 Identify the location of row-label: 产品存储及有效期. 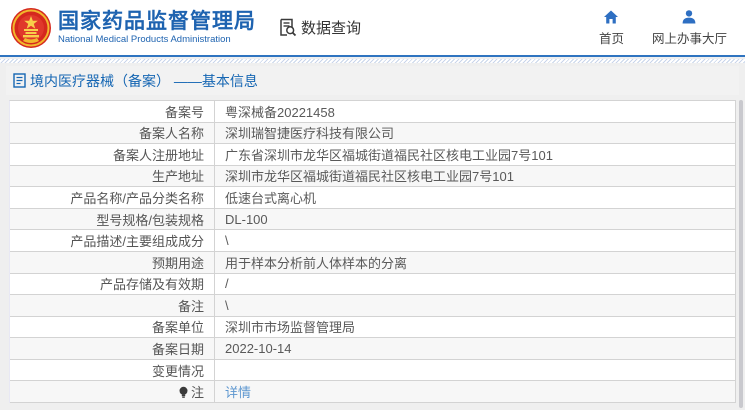
(112, 284).